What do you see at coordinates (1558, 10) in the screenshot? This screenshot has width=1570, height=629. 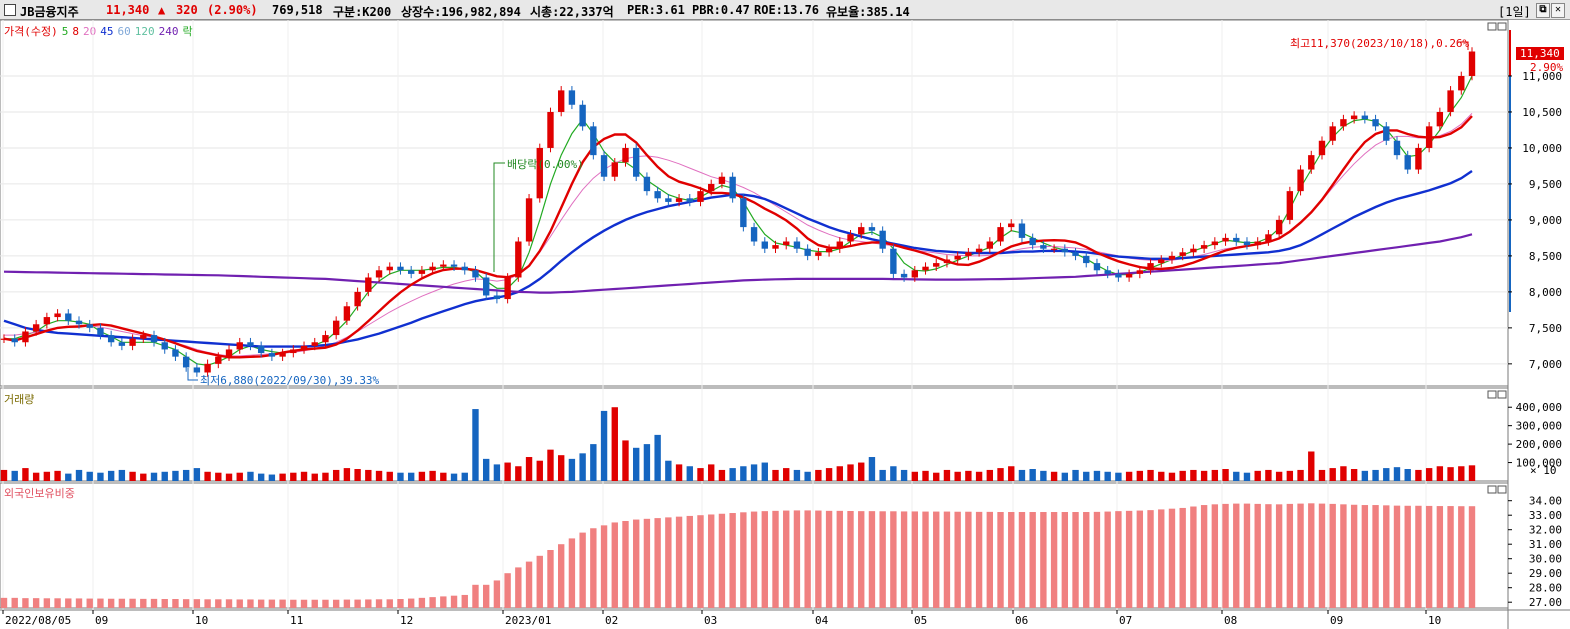 I see `close-button: ✕` at bounding box center [1558, 10].